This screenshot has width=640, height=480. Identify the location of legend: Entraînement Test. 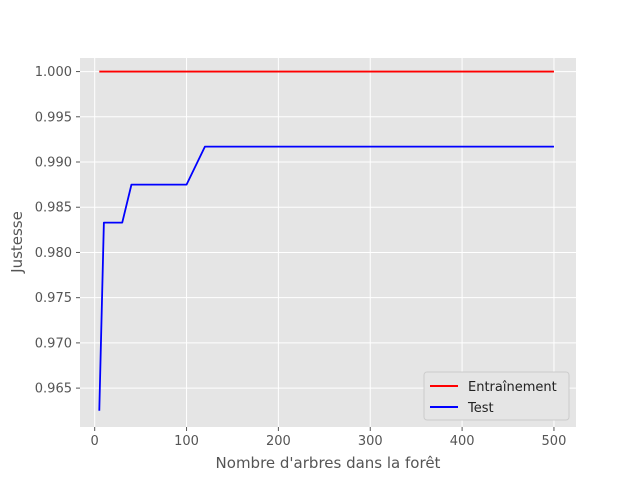
(496, 396).